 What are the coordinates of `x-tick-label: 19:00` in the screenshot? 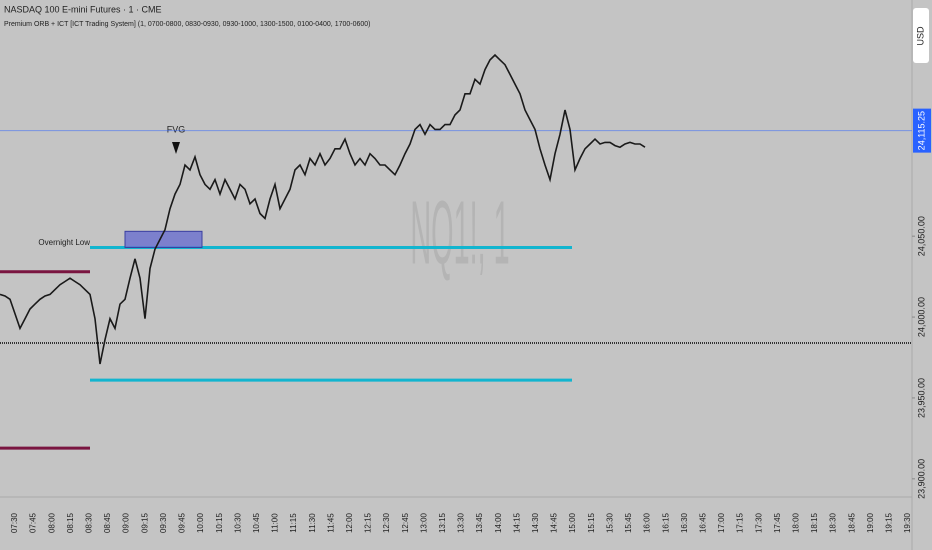 It's located at (870, 522).